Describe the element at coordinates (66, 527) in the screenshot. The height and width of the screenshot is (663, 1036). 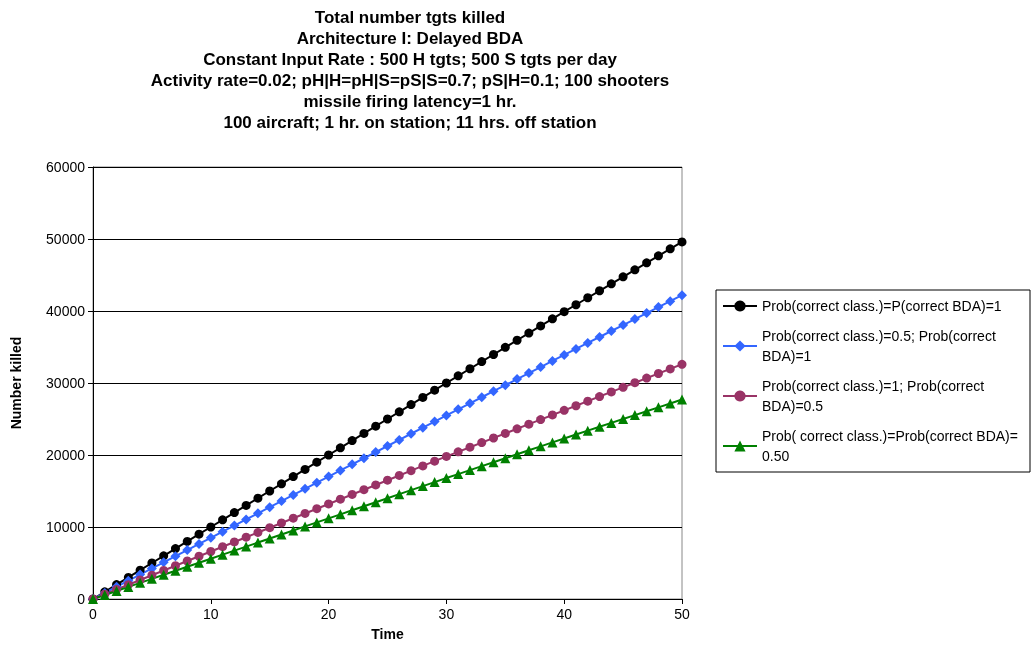
I see `y-tick-label: 10000` at that location.